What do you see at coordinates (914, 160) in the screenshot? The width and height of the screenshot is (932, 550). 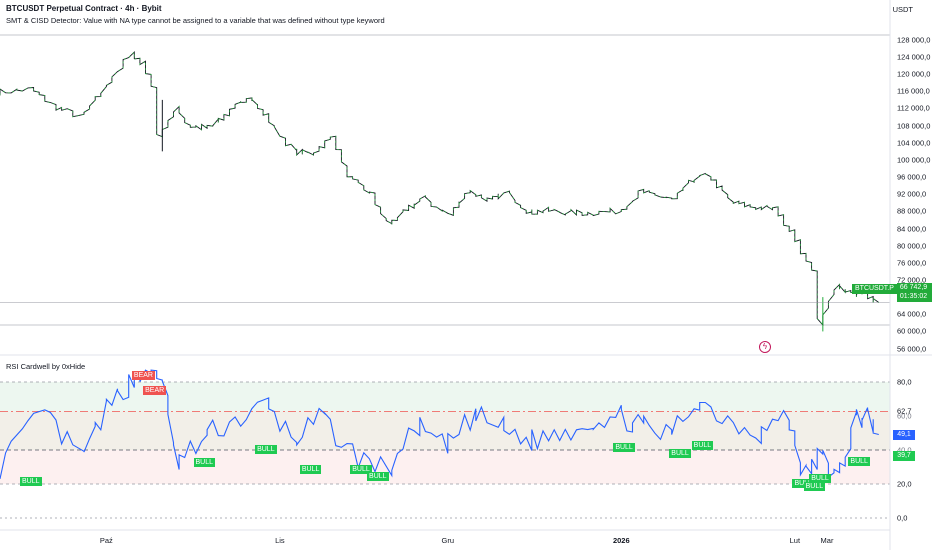 I see `price-tick-label: 100 000,0` at bounding box center [914, 160].